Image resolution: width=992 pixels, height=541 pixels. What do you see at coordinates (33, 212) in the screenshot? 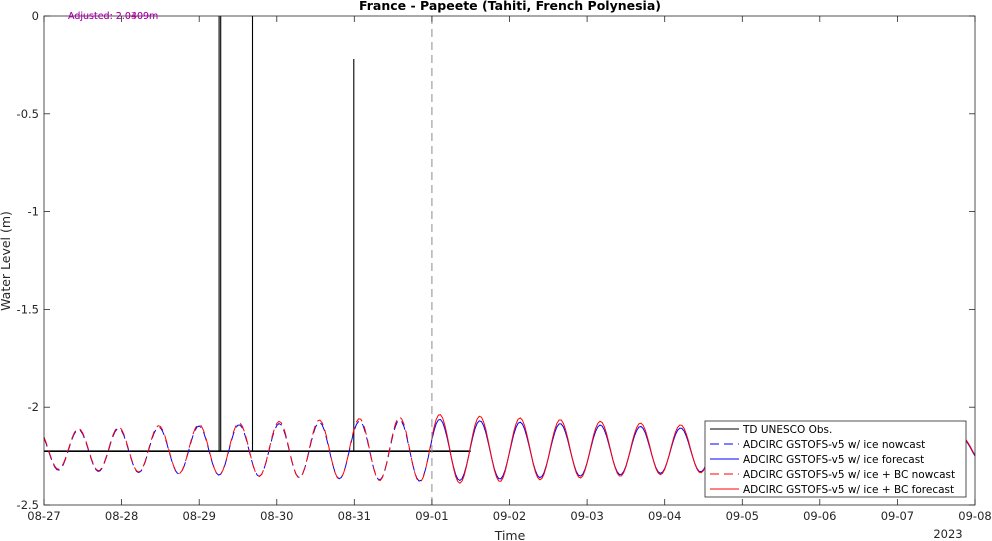
I see `y-tick-label: -1` at bounding box center [33, 212].